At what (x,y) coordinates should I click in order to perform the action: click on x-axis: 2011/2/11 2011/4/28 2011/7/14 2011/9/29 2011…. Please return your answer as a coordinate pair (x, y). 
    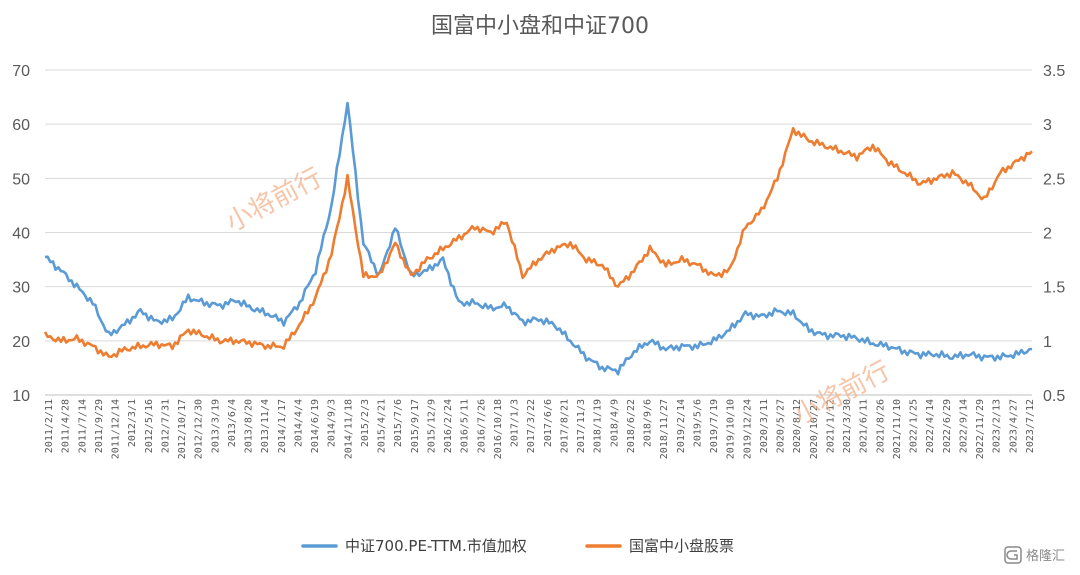
    Looking at the image, I should click on (540, 426).